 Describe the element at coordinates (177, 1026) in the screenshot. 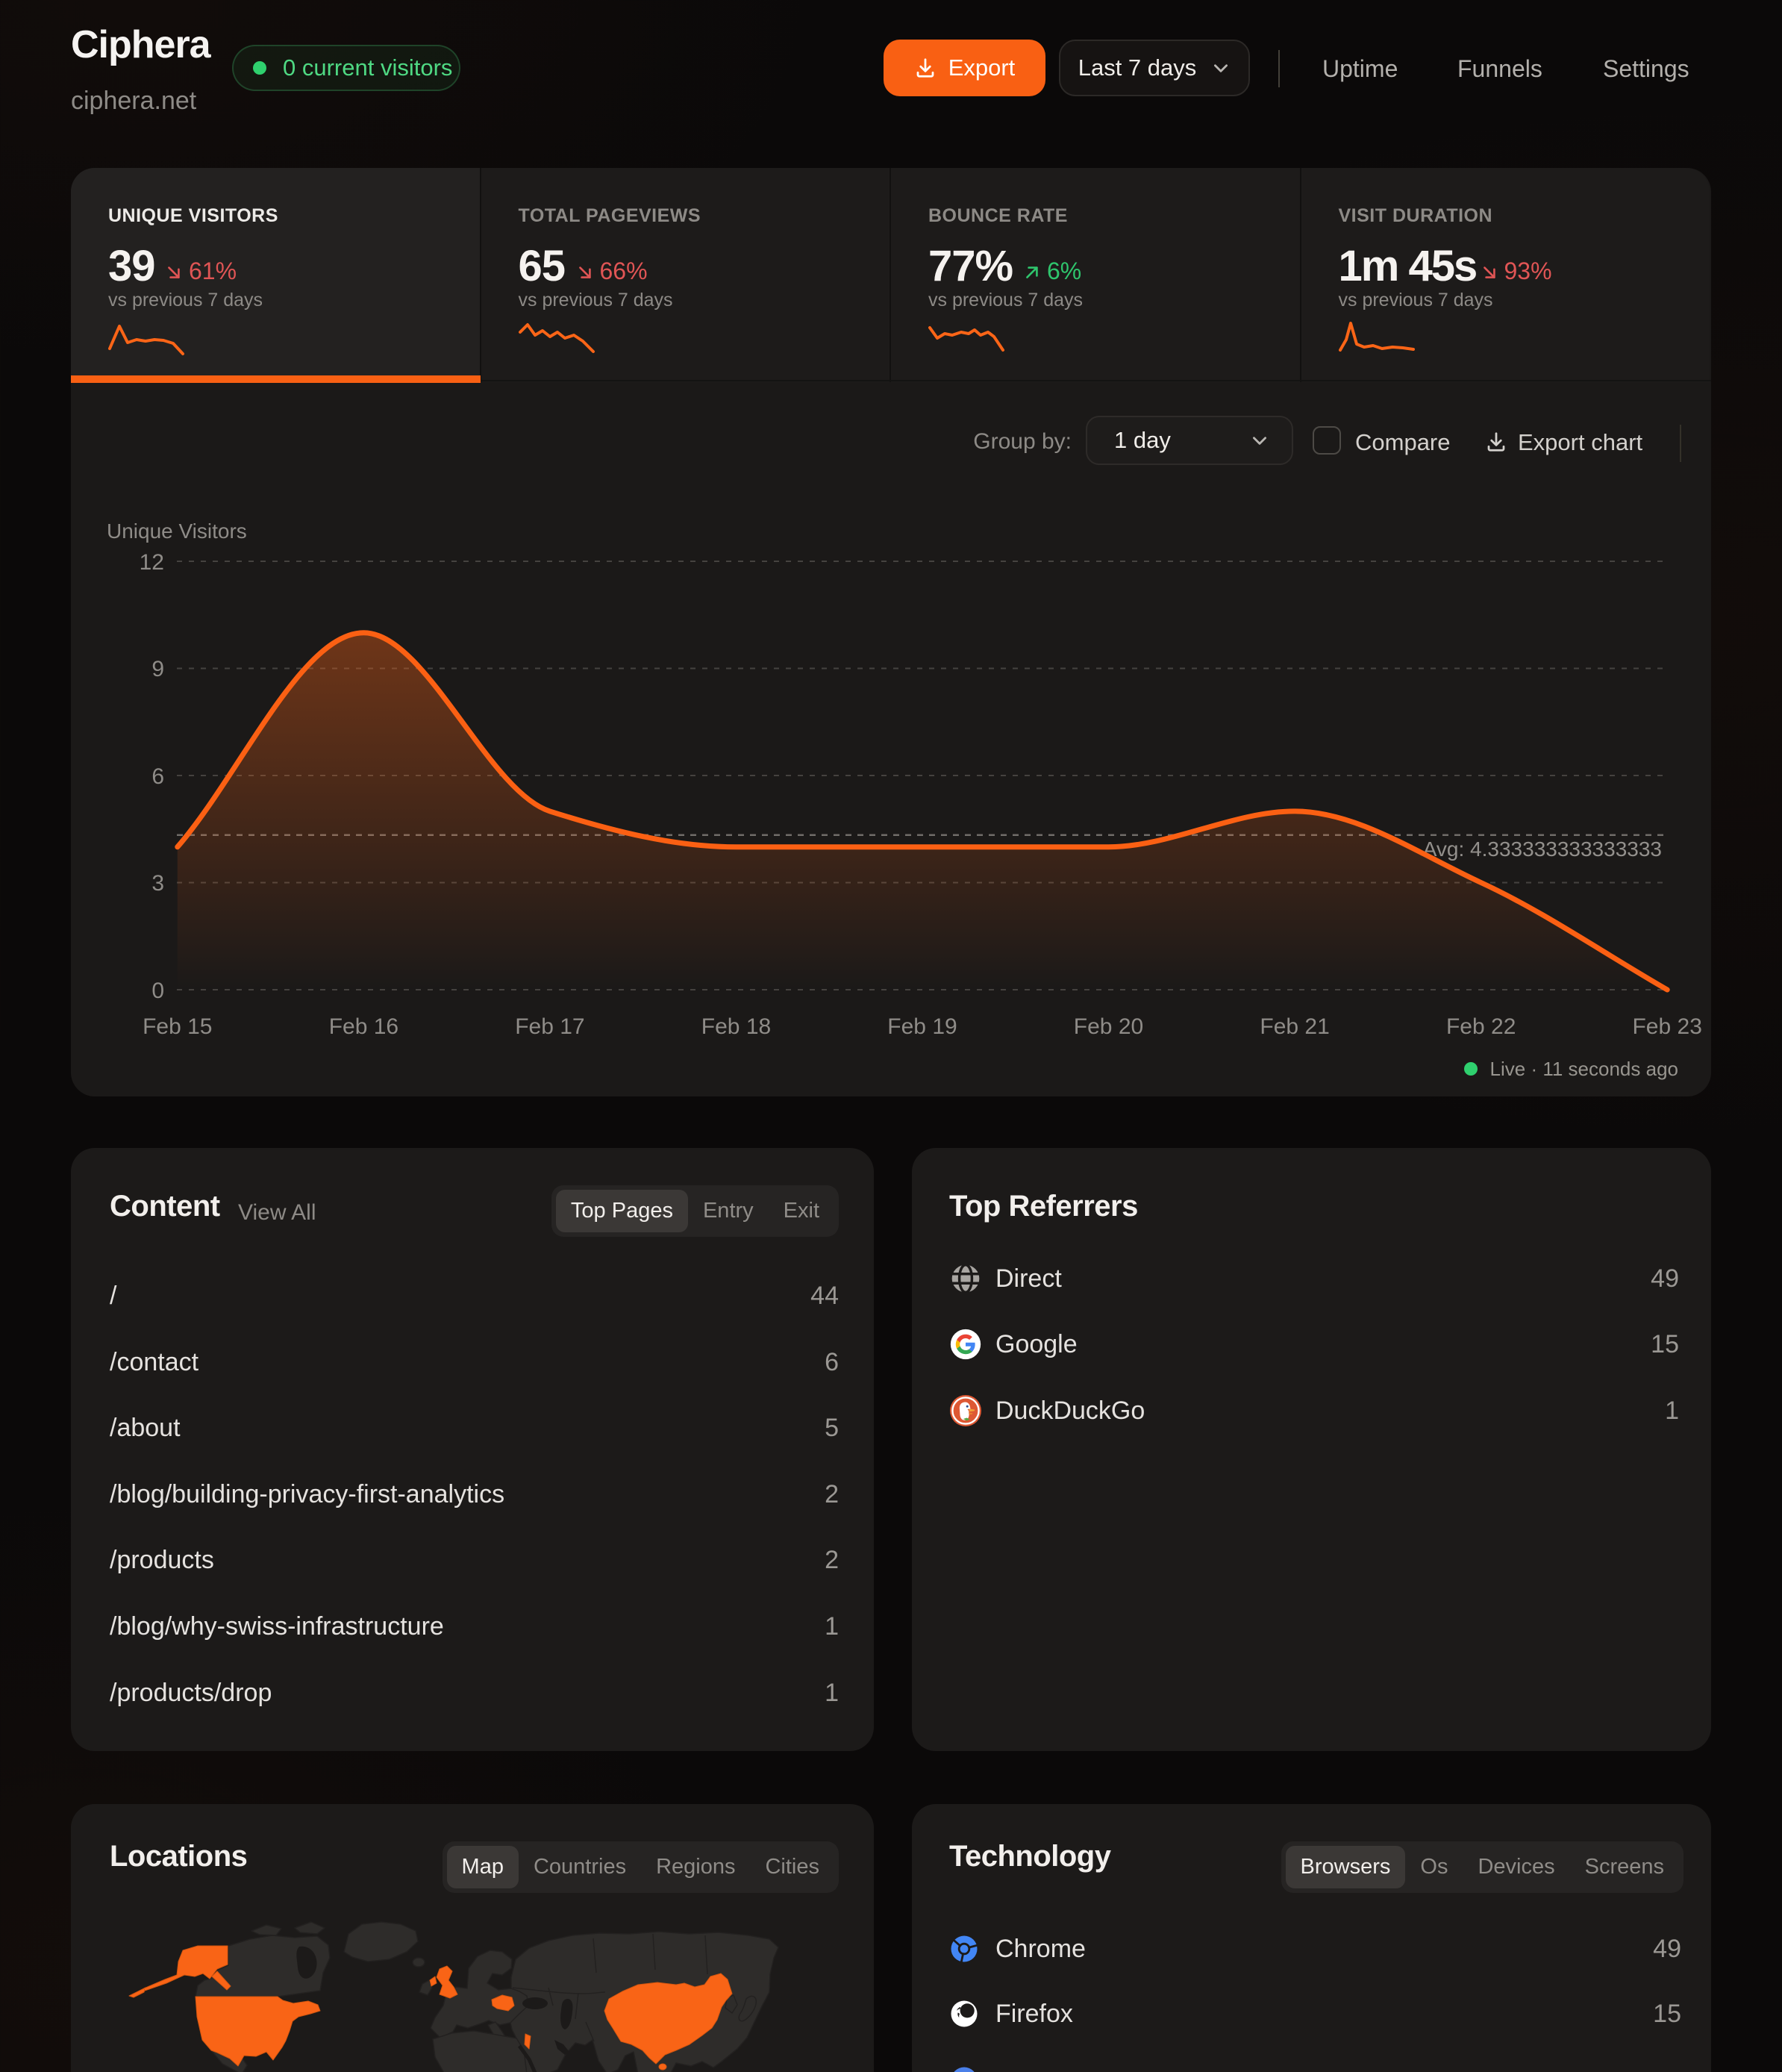

I see `svg-text: Feb 15` at that location.